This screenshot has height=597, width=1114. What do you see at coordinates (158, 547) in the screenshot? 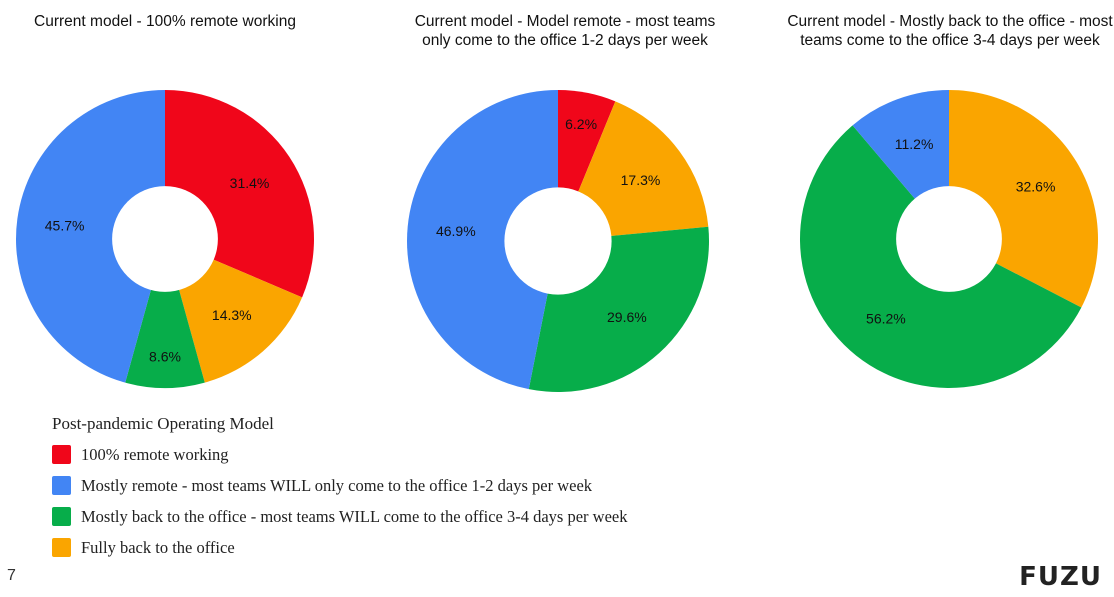
I see `legend-label: Fully back to the office` at bounding box center [158, 547].